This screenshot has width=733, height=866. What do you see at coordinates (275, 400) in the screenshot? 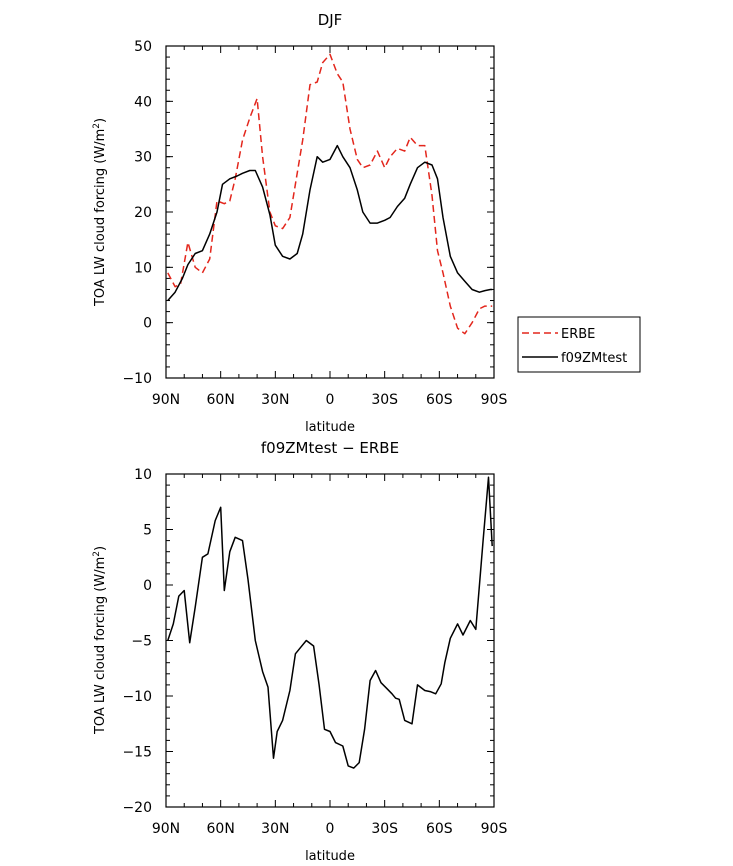
I see `x-tick-label-top: 30N` at bounding box center [275, 400].